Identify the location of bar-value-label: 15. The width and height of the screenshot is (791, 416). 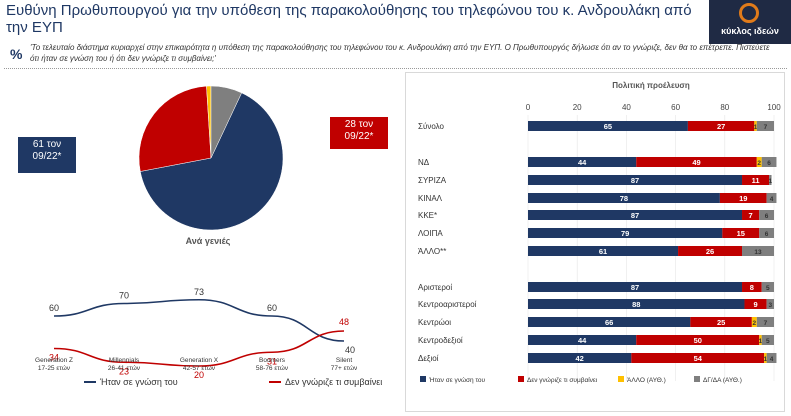
(741, 233).